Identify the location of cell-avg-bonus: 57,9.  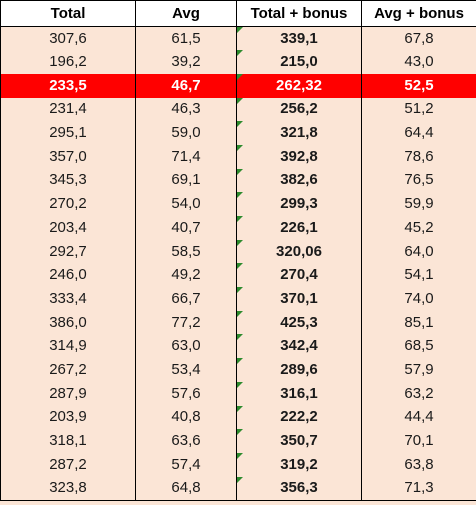
(418, 370).